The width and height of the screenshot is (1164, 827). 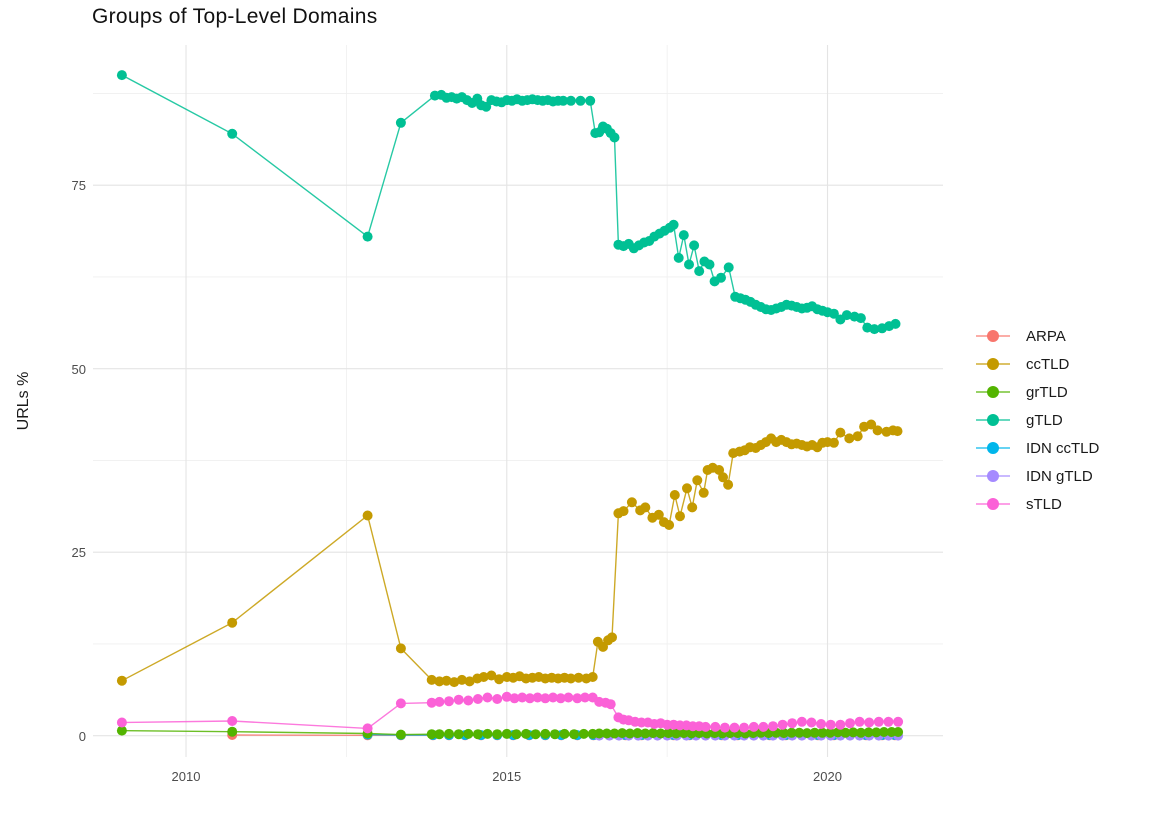 I want to click on legend-label: IDN ccTLD, so click(x=1063, y=448).